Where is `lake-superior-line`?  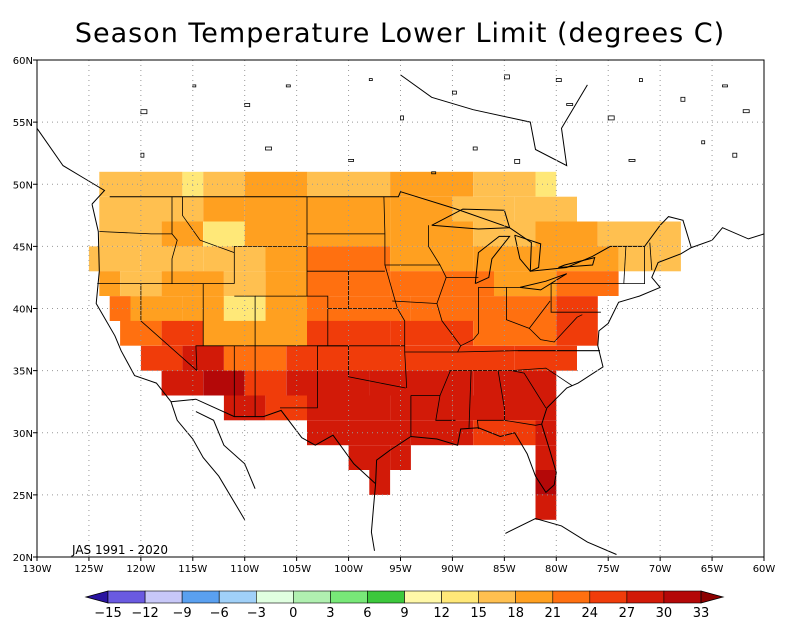 lake-superior-line is located at coordinates (471, 219).